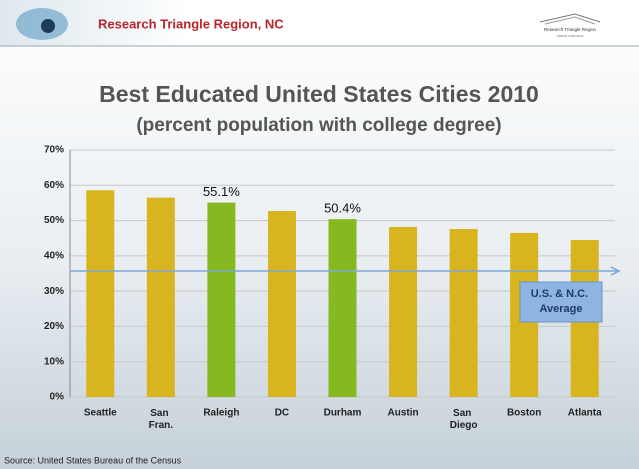  Describe the element at coordinates (342, 208) in the screenshot. I see `data-label: 50.4%` at that location.